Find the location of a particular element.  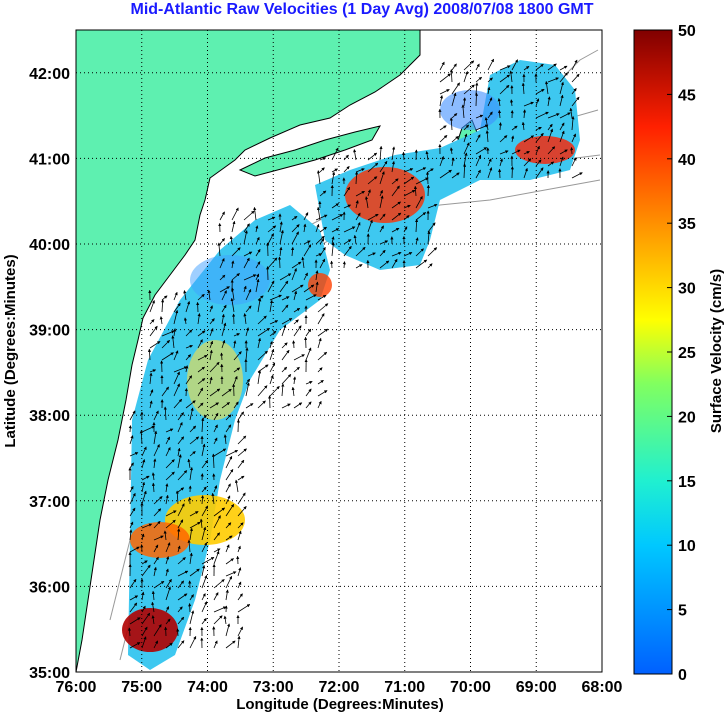

long-island is located at coordinates (310, 151).